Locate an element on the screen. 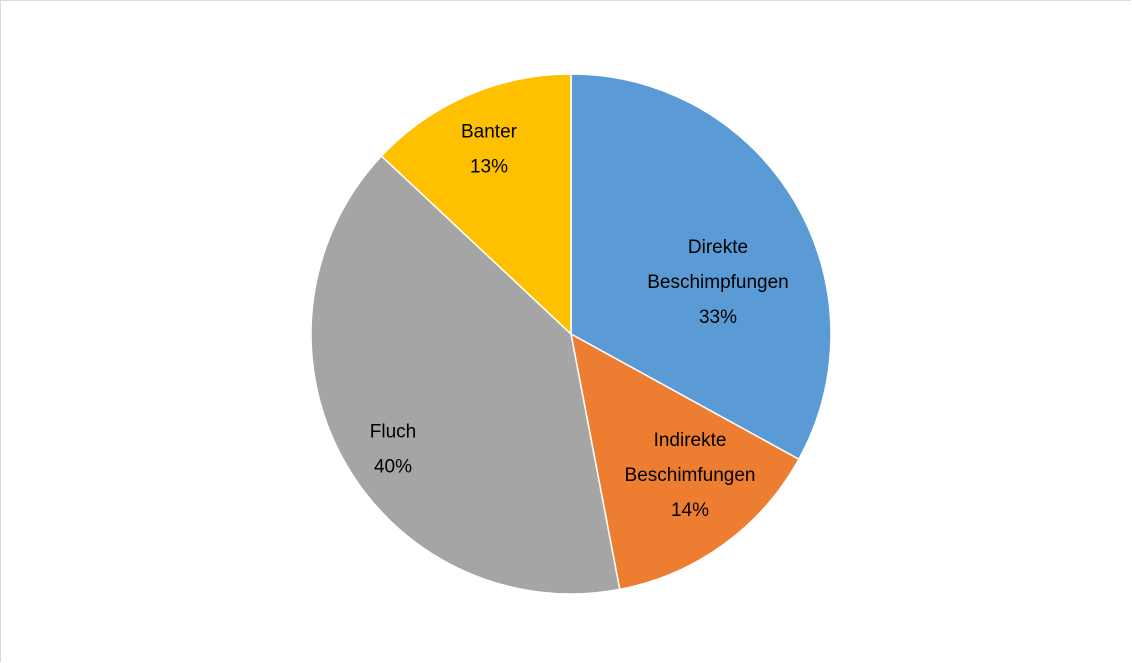 The image size is (1132, 663). slice-category-label: Banter is located at coordinates (489, 132).